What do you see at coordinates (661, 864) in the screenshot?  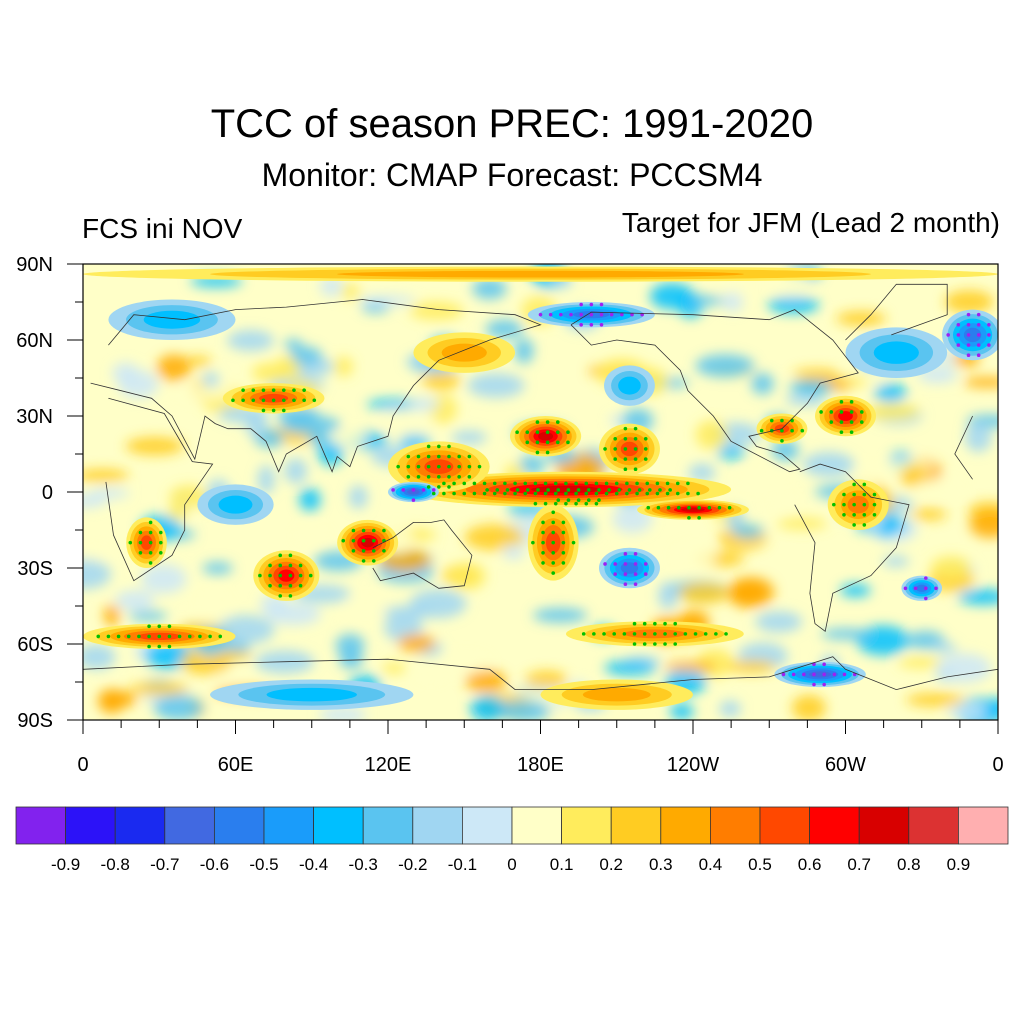 I see `colorbar-label: 0.3` at bounding box center [661, 864].